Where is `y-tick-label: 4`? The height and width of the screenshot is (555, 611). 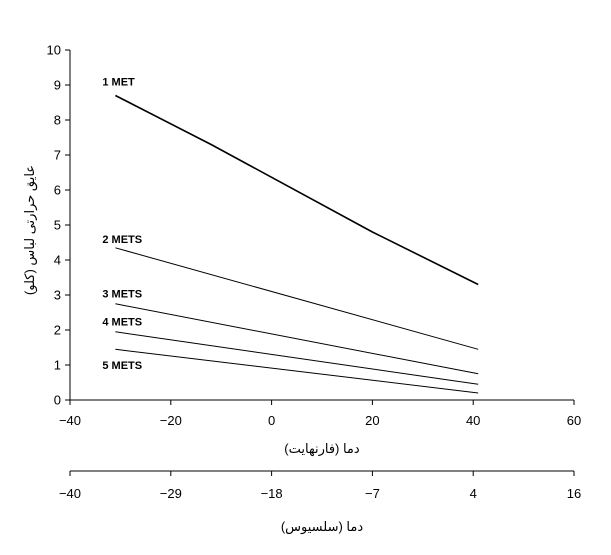 y-tick-label: 4 is located at coordinates (57, 260).